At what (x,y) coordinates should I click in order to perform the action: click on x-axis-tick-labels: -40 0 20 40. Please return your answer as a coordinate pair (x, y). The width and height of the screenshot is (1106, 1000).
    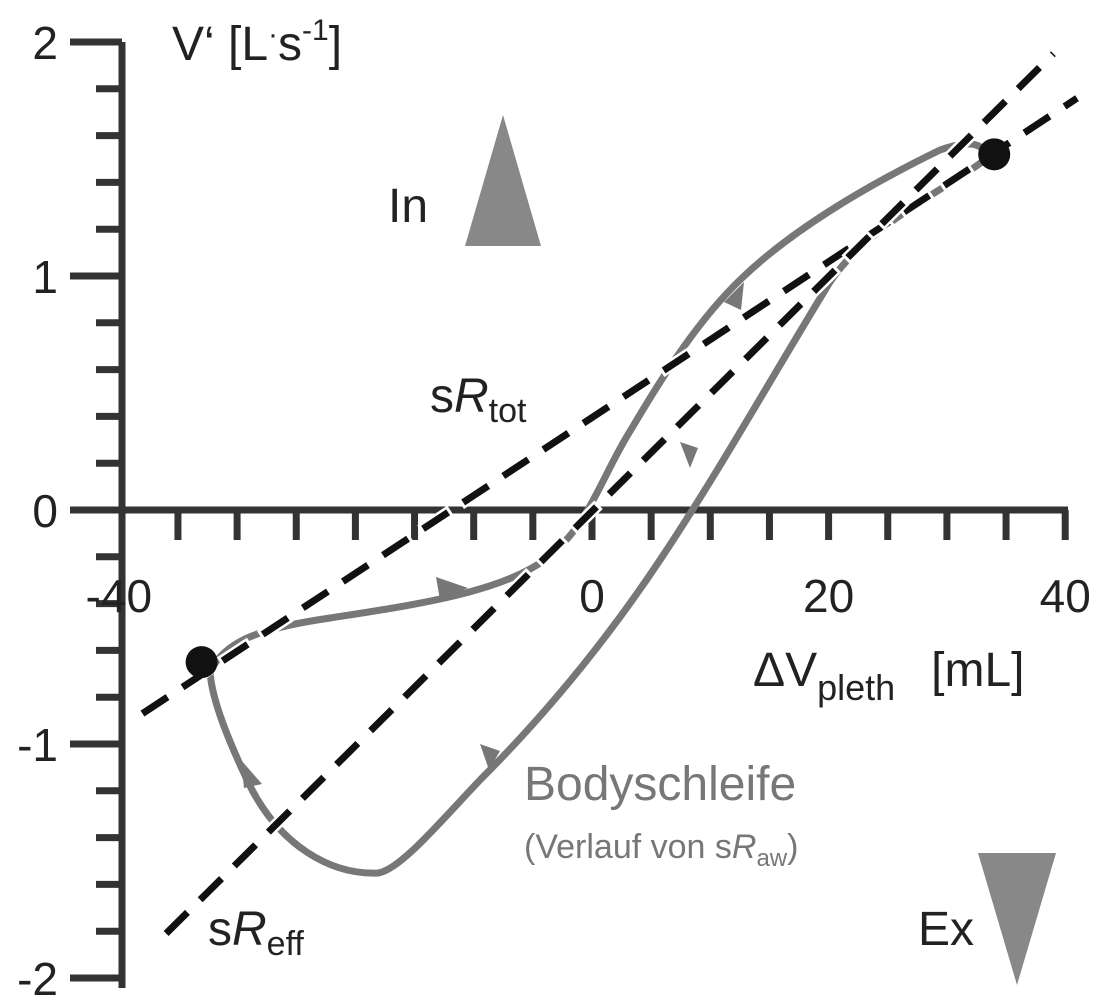
    Looking at the image, I should click on (588, 596).